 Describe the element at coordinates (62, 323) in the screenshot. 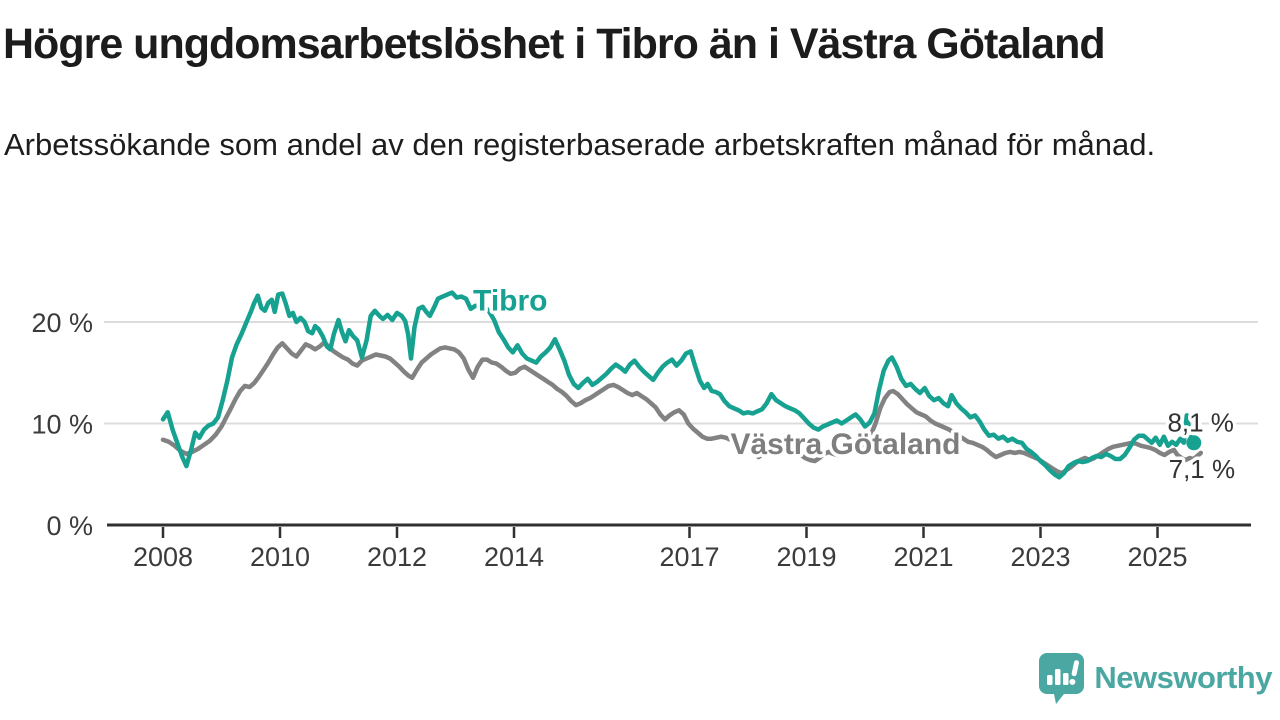

I see `y-tick-label: 20 %` at that location.